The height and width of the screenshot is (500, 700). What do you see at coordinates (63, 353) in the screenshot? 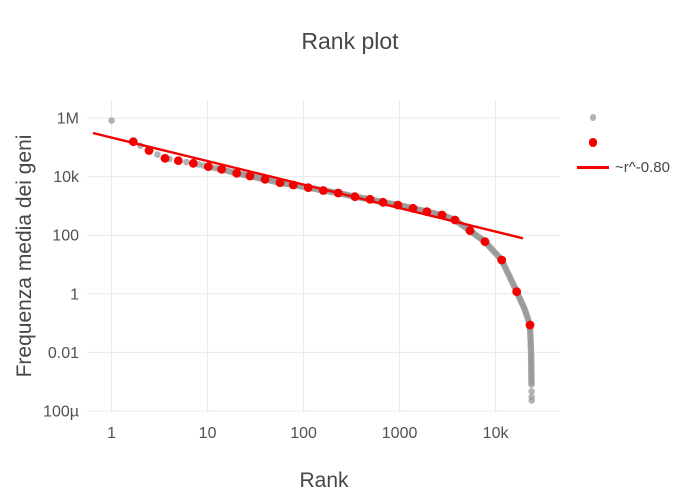
I see `y-tick-label: 0.01` at bounding box center [63, 353].